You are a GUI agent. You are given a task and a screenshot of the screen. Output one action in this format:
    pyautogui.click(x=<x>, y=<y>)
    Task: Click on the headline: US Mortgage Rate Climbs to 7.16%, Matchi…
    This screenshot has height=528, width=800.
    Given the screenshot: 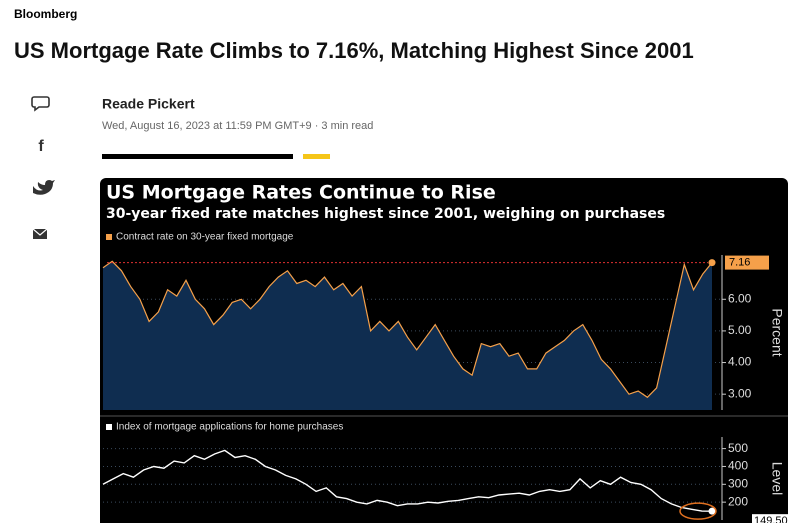 What is the action you would take?
    pyautogui.click(x=354, y=50)
    